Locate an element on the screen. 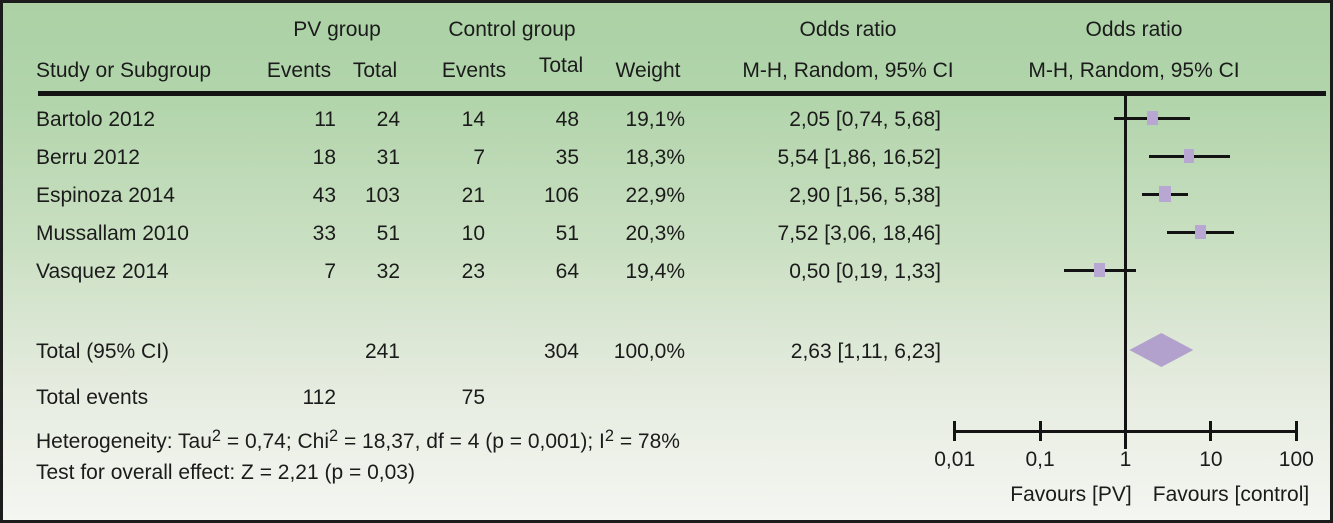  column-header-mh-ci-right: M-H, Random, 95% CI is located at coordinates (1134, 70).